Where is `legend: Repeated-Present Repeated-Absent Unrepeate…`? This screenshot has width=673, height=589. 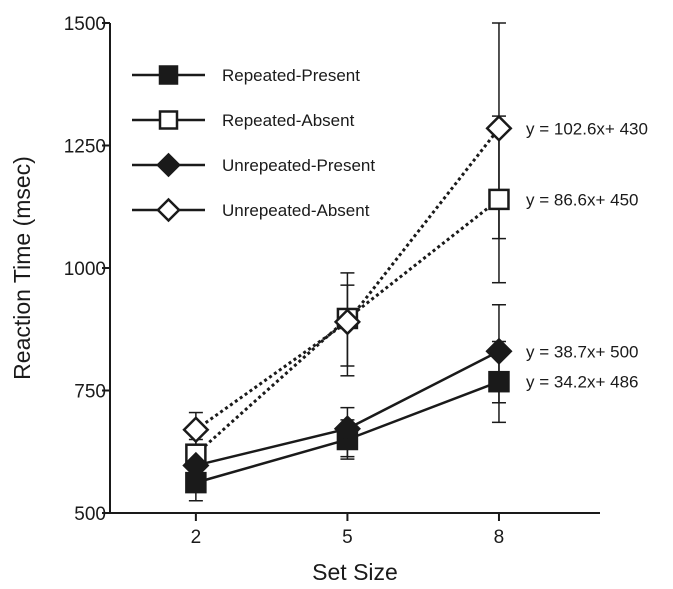 legend: Repeated-Present Repeated-Absent Unrepeate… is located at coordinates (253, 144).